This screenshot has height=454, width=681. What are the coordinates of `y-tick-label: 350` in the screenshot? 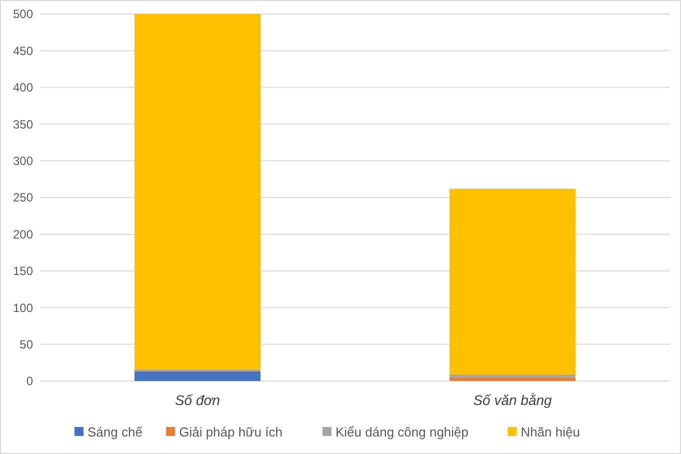 It's located at (23, 124).